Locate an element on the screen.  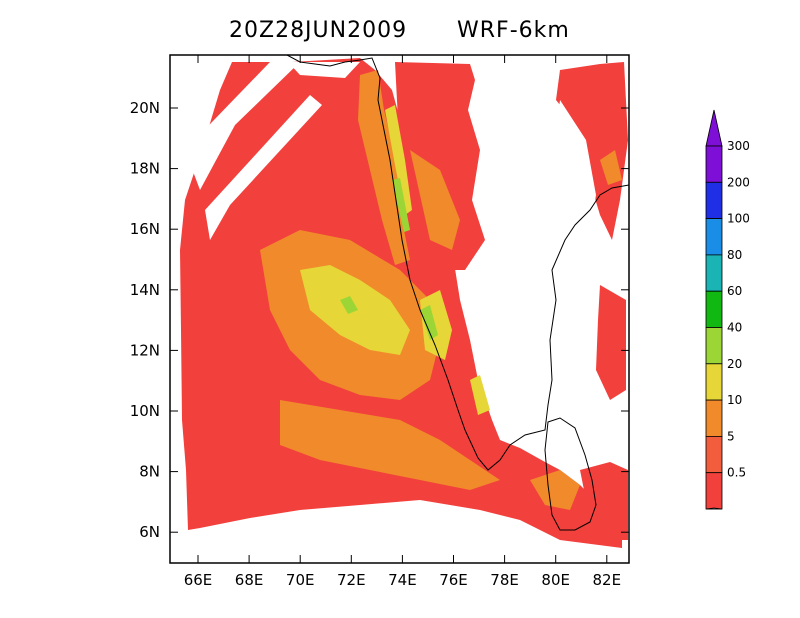
lon-tick-label: 78E is located at coordinates (504, 580).